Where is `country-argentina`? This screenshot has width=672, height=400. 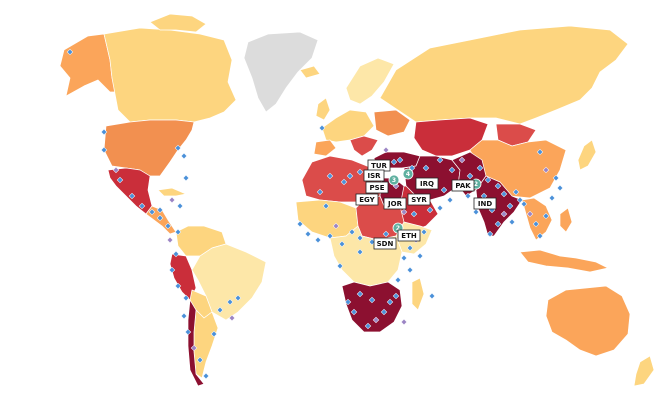
country-argentina is located at coordinates (206, 344).